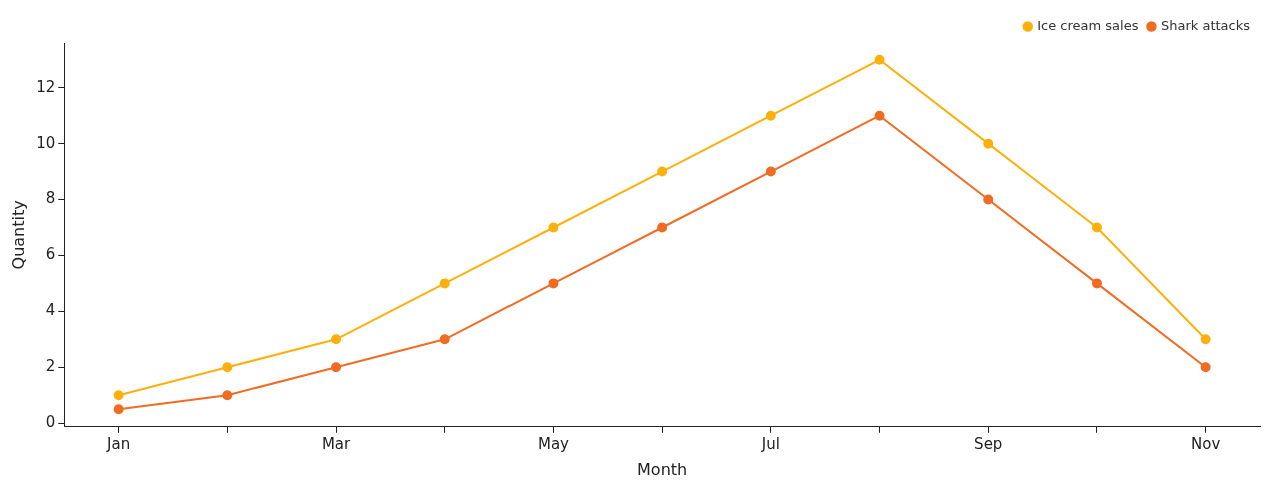  What do you see at coordinates (770, 443) in the screenshot?
I see `x-tick-label: Jul` at bounding box center [770, 443].